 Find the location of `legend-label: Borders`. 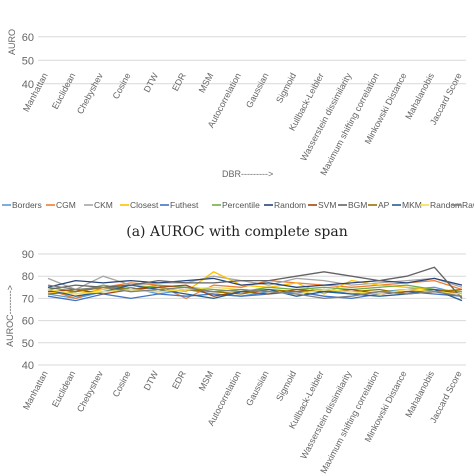

legend-label: Borders is located at coordinates (27, 205).